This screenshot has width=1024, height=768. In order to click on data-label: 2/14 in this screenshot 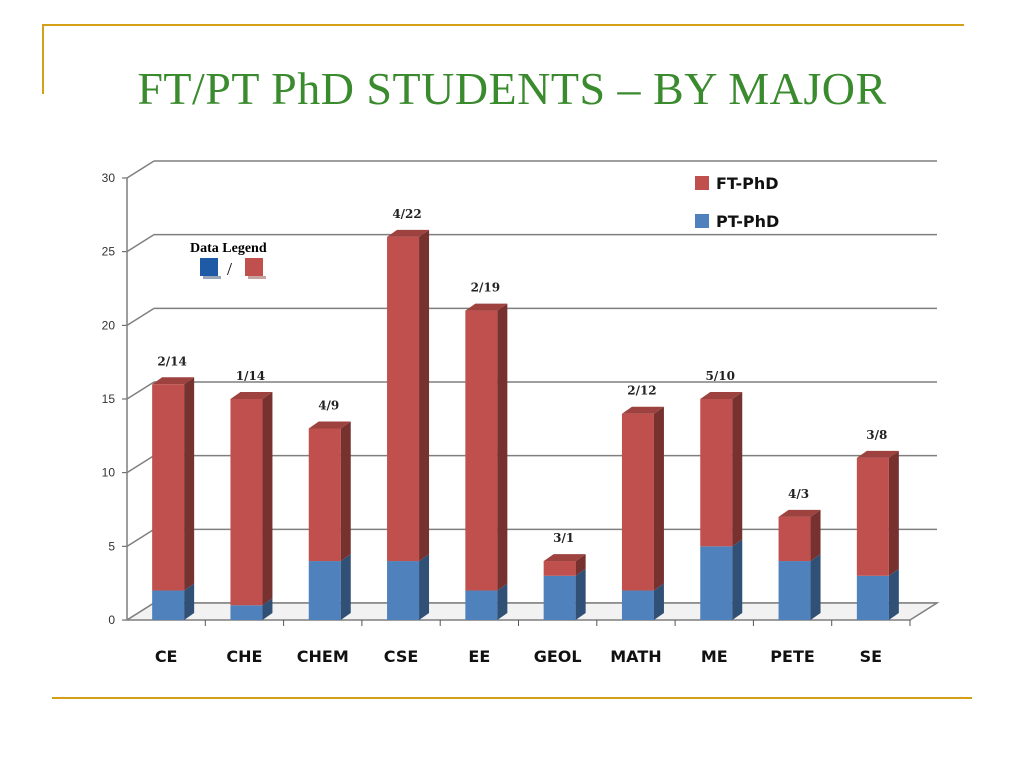, I will do `click(171, 361)`.